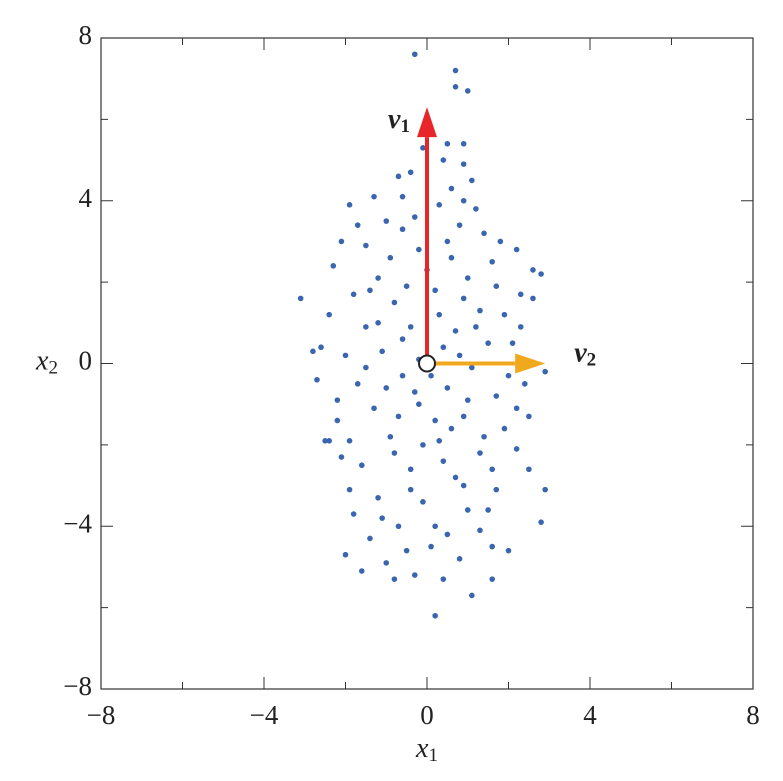 The height and width of the screenshot is (781, 783). What do you see at coordinates (433, 755) in the screenshot?
I see `x-axis-label-sub: 1` at bounding box center [433, 755].